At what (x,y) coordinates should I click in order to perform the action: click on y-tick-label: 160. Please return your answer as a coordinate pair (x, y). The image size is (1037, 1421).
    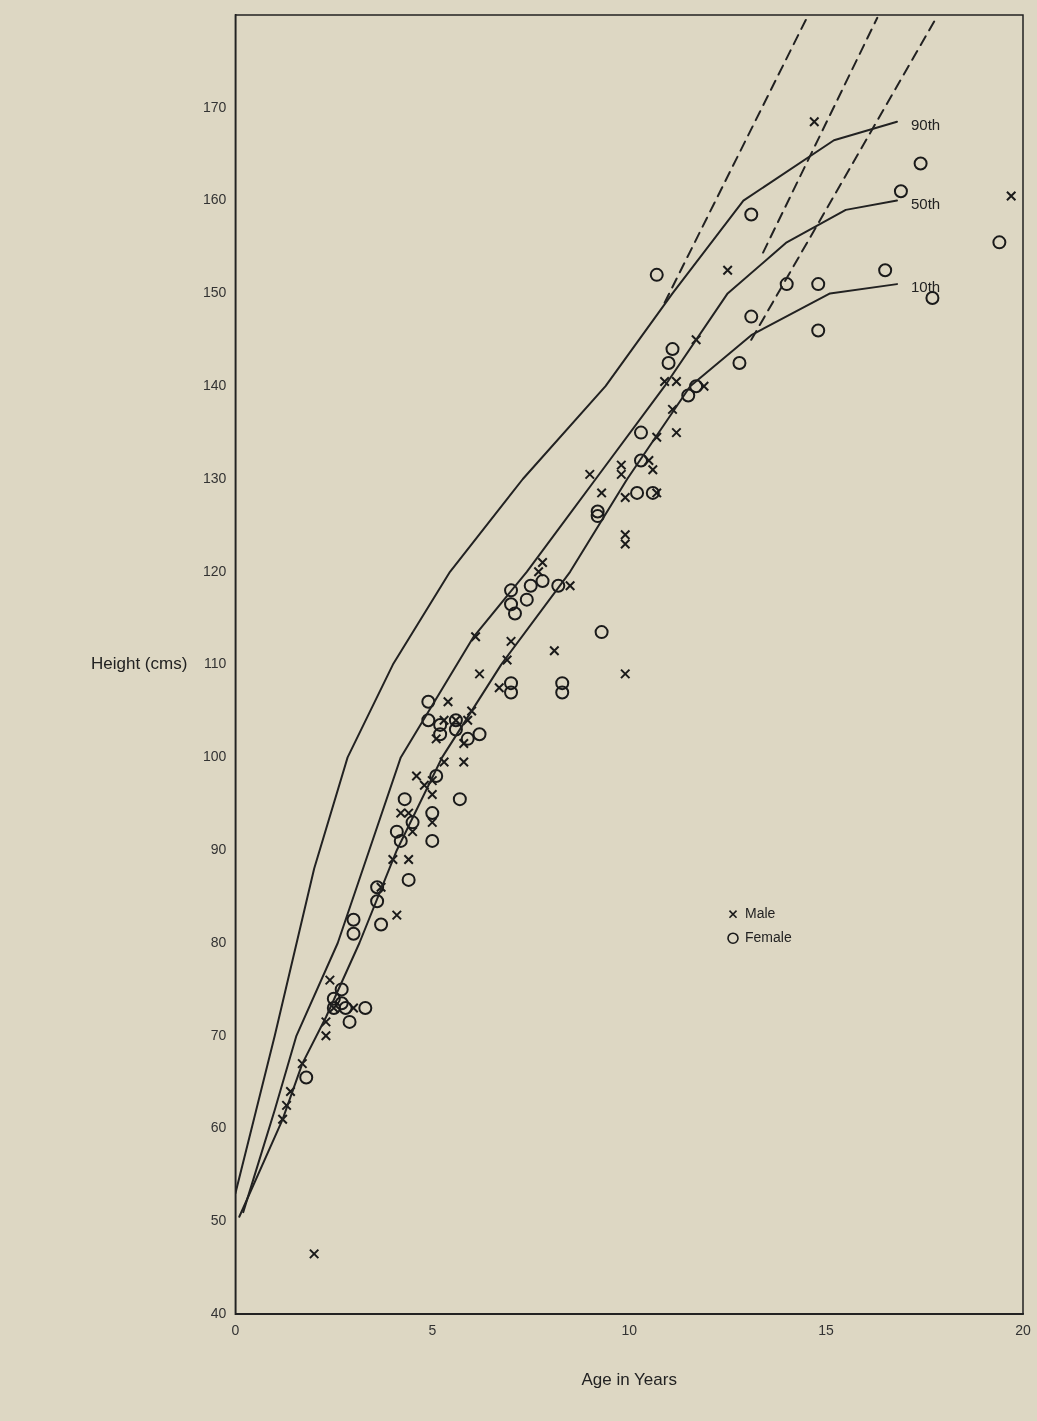
    Looking at the image, I should click on (215, 199).